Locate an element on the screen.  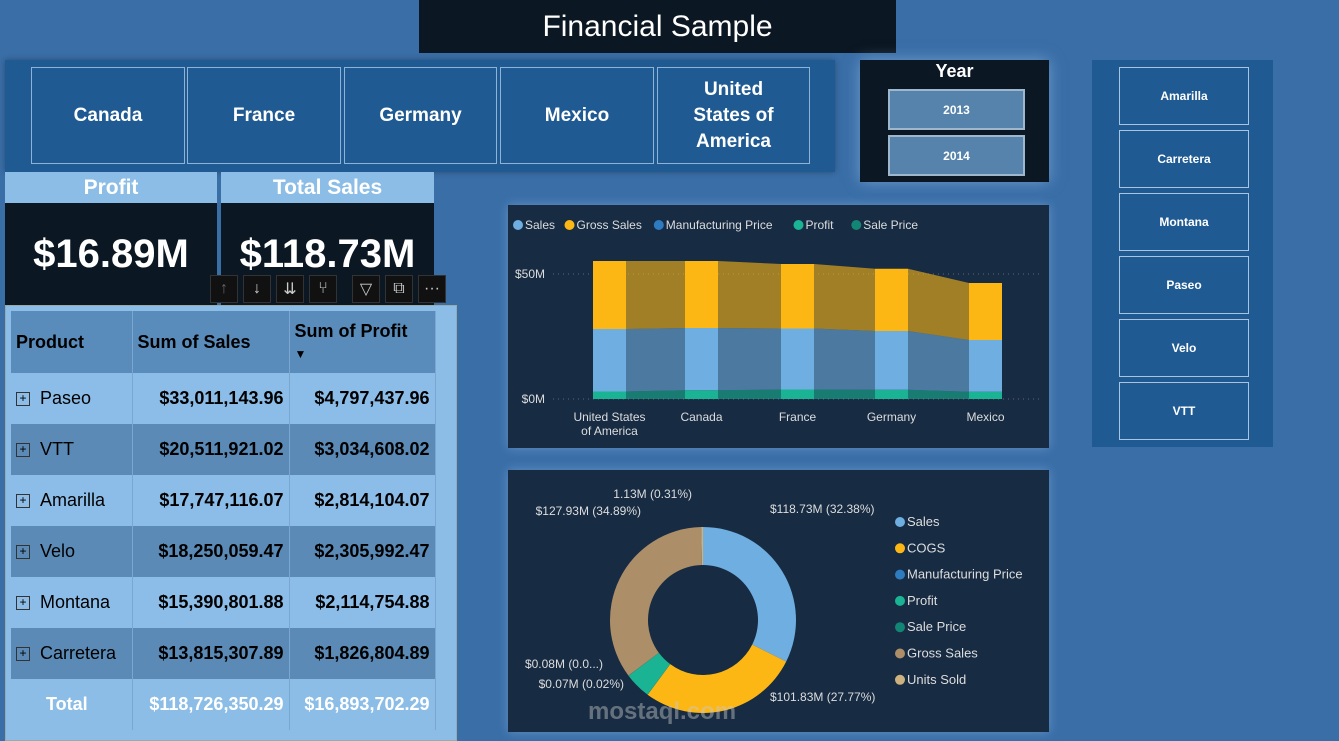
legend-label: Units Sold is located at coordinates (936, 679).